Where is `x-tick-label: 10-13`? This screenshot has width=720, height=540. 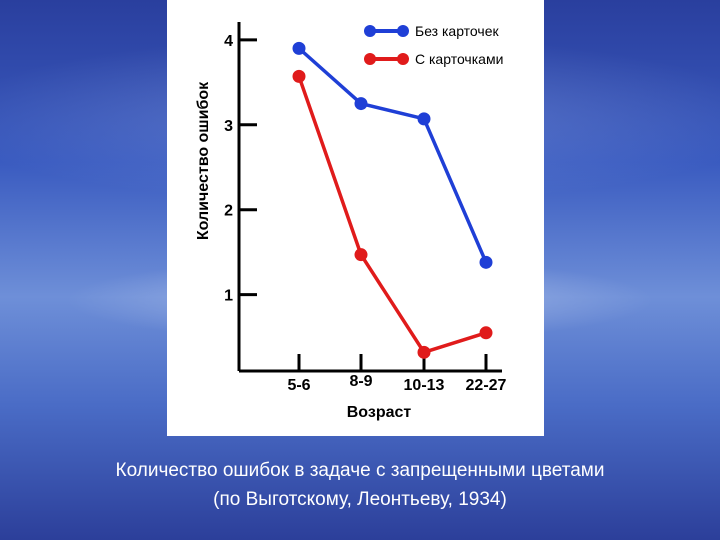
x-tick-label: 10-13 is located at coordinates (424, 385).